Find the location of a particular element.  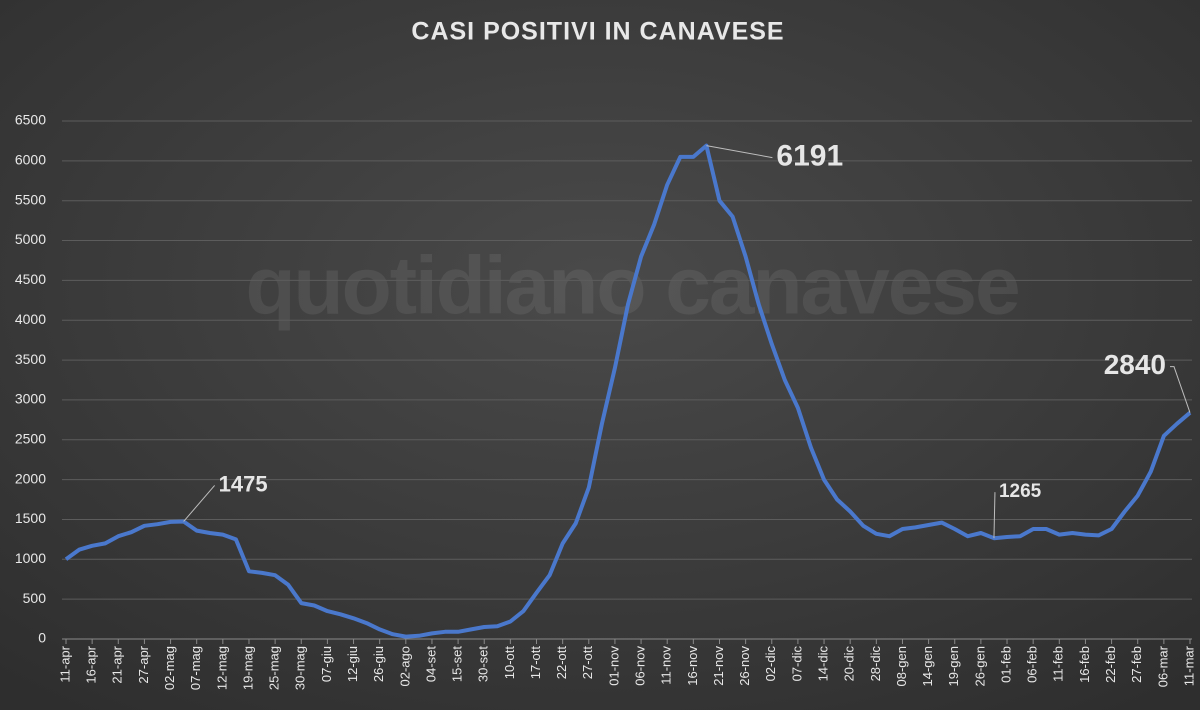

y-tick-label: 6500 is located at coordinates (30, 120).